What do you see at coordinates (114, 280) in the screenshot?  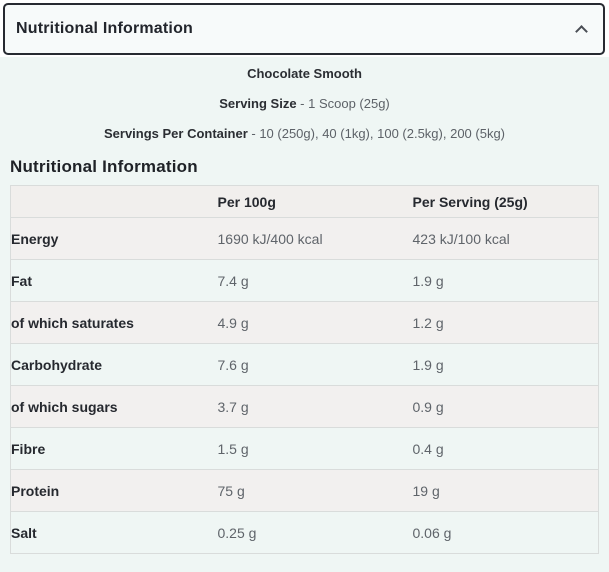 I see `row-label: Fat` at bounding box center [114, 280].